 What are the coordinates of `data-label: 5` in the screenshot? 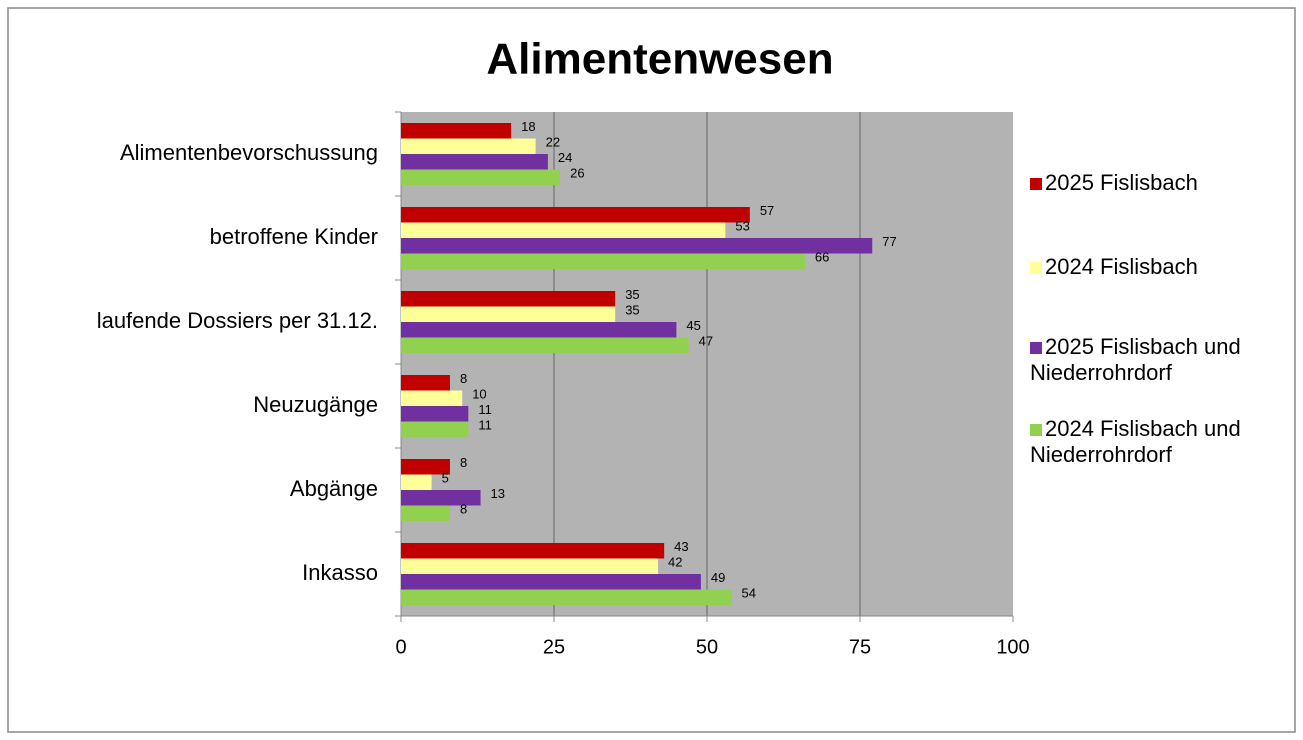 It's located at (445, 478).